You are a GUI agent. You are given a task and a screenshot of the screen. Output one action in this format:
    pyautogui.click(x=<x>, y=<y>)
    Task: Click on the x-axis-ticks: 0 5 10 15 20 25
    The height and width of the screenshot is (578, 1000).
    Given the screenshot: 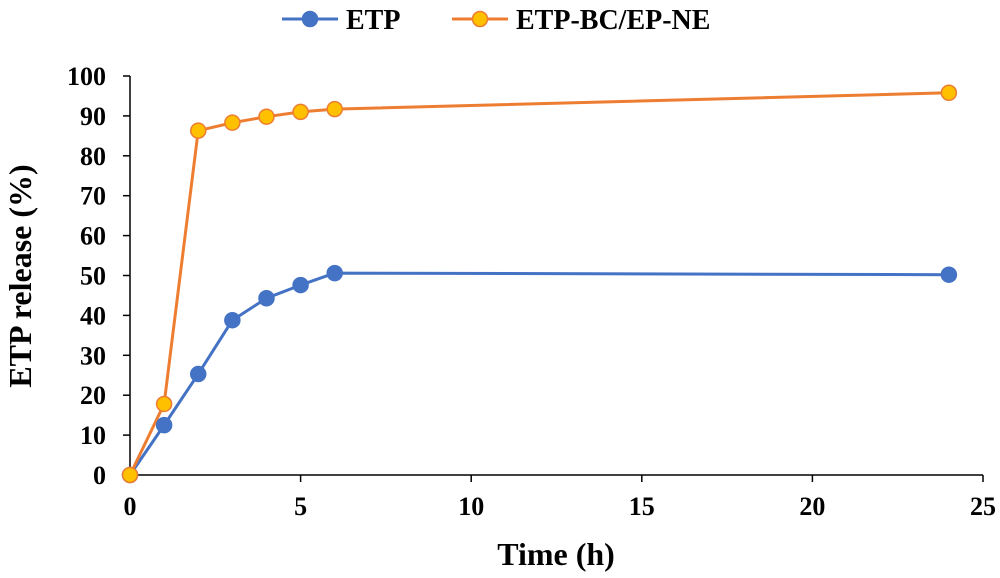 What is the action you would take?
    pyautogui.click(x=560, y=498)
    